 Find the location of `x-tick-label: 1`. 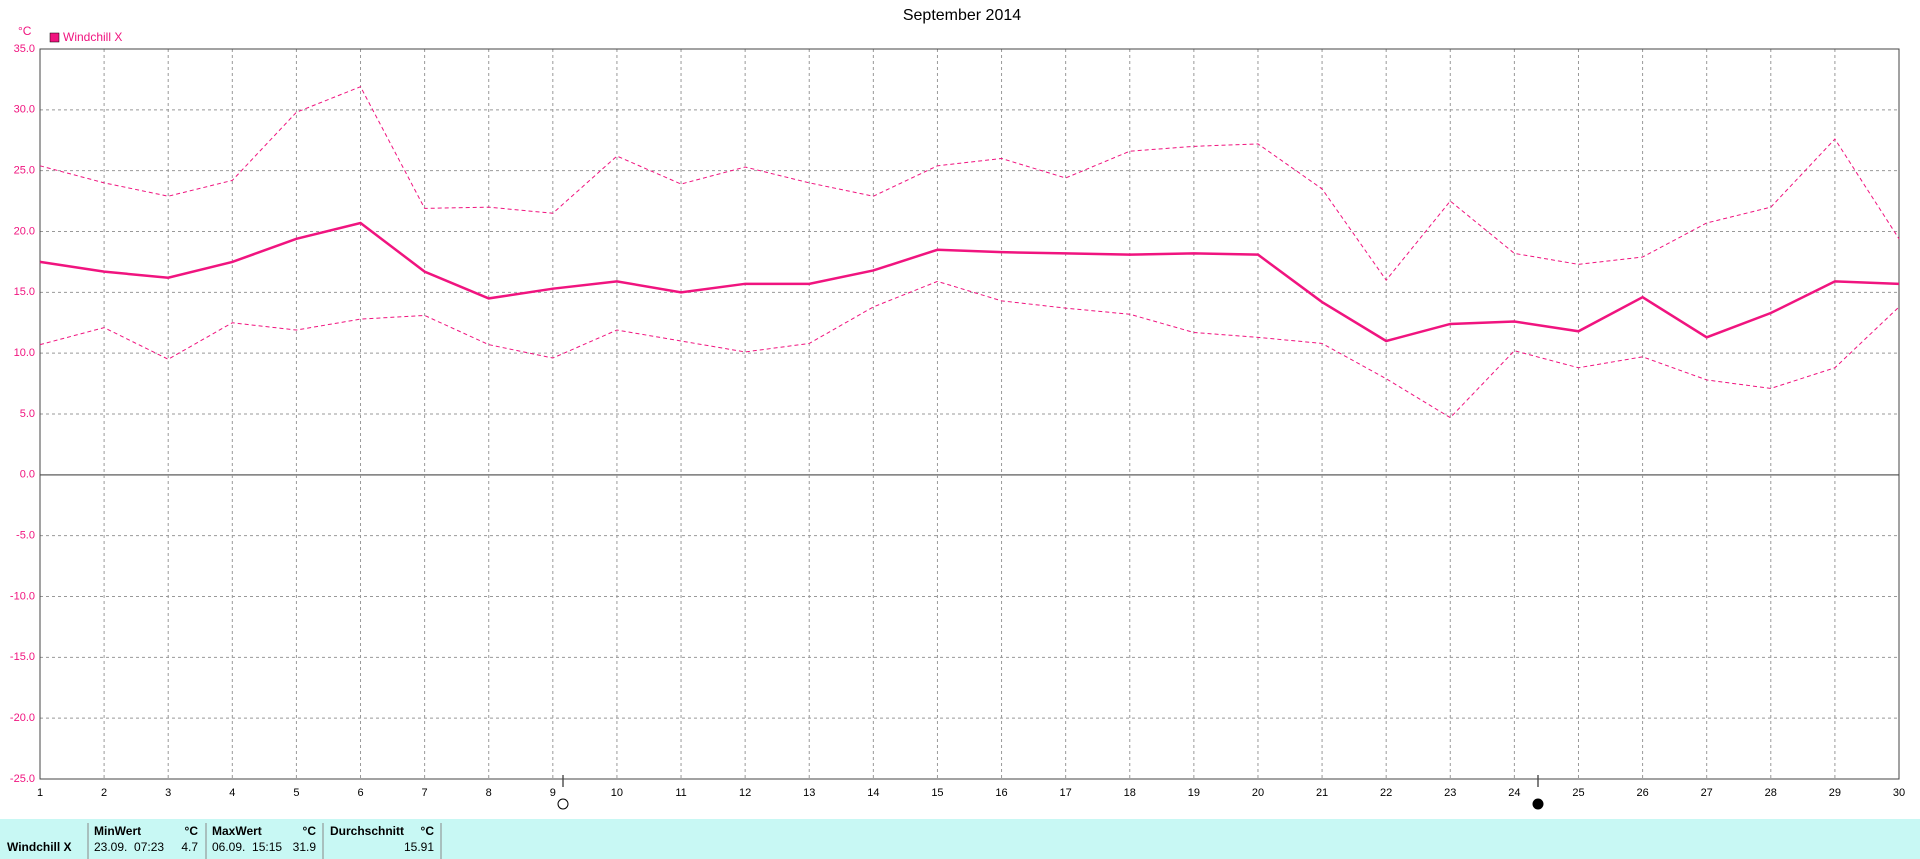

x-tick-label: 1 is located at coordinates (40, 793).